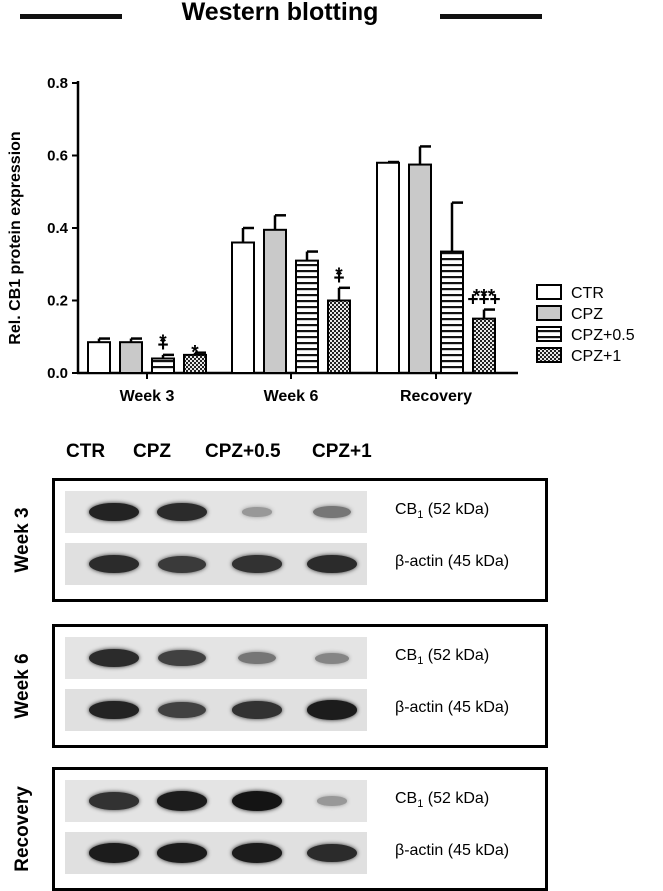 This screenshot has height=891, width=663. What do you see at coordinates (243, 451) in the screenshot?
I see `lane-label-cpz05: CPZ+0.5` at bounding box center [243, 451].